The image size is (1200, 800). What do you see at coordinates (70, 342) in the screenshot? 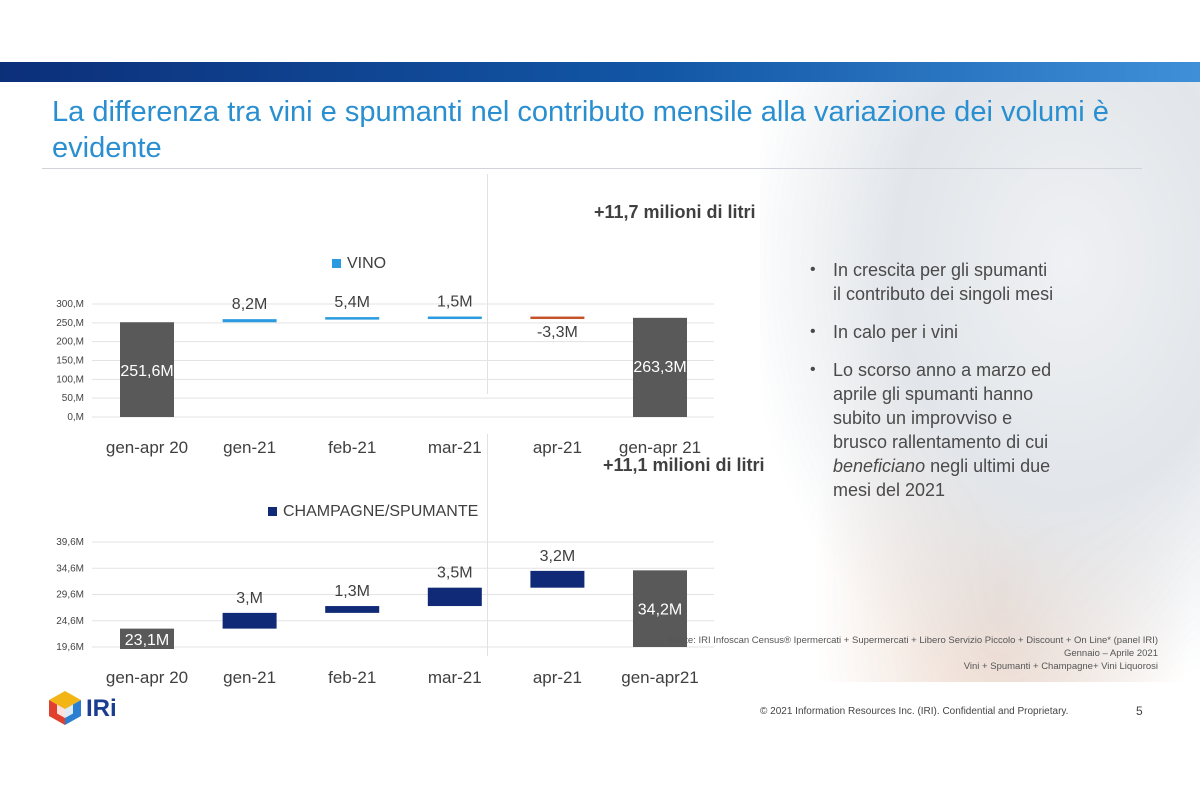
I see `y-tick-label: 200,M` at bounding box center [70, 342].